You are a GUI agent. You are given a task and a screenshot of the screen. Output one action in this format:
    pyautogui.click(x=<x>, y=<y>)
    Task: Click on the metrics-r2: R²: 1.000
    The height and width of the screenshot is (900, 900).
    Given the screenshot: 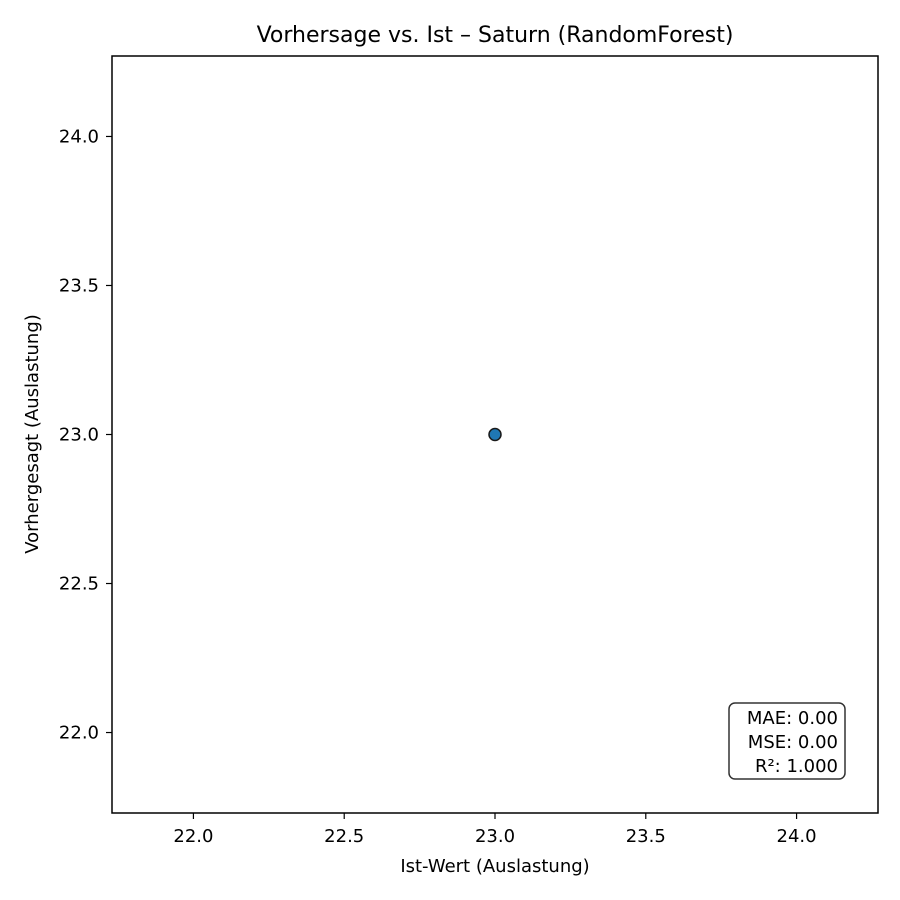 What is the action you would take?
    pyautogui.click(x=796, y=766)
    